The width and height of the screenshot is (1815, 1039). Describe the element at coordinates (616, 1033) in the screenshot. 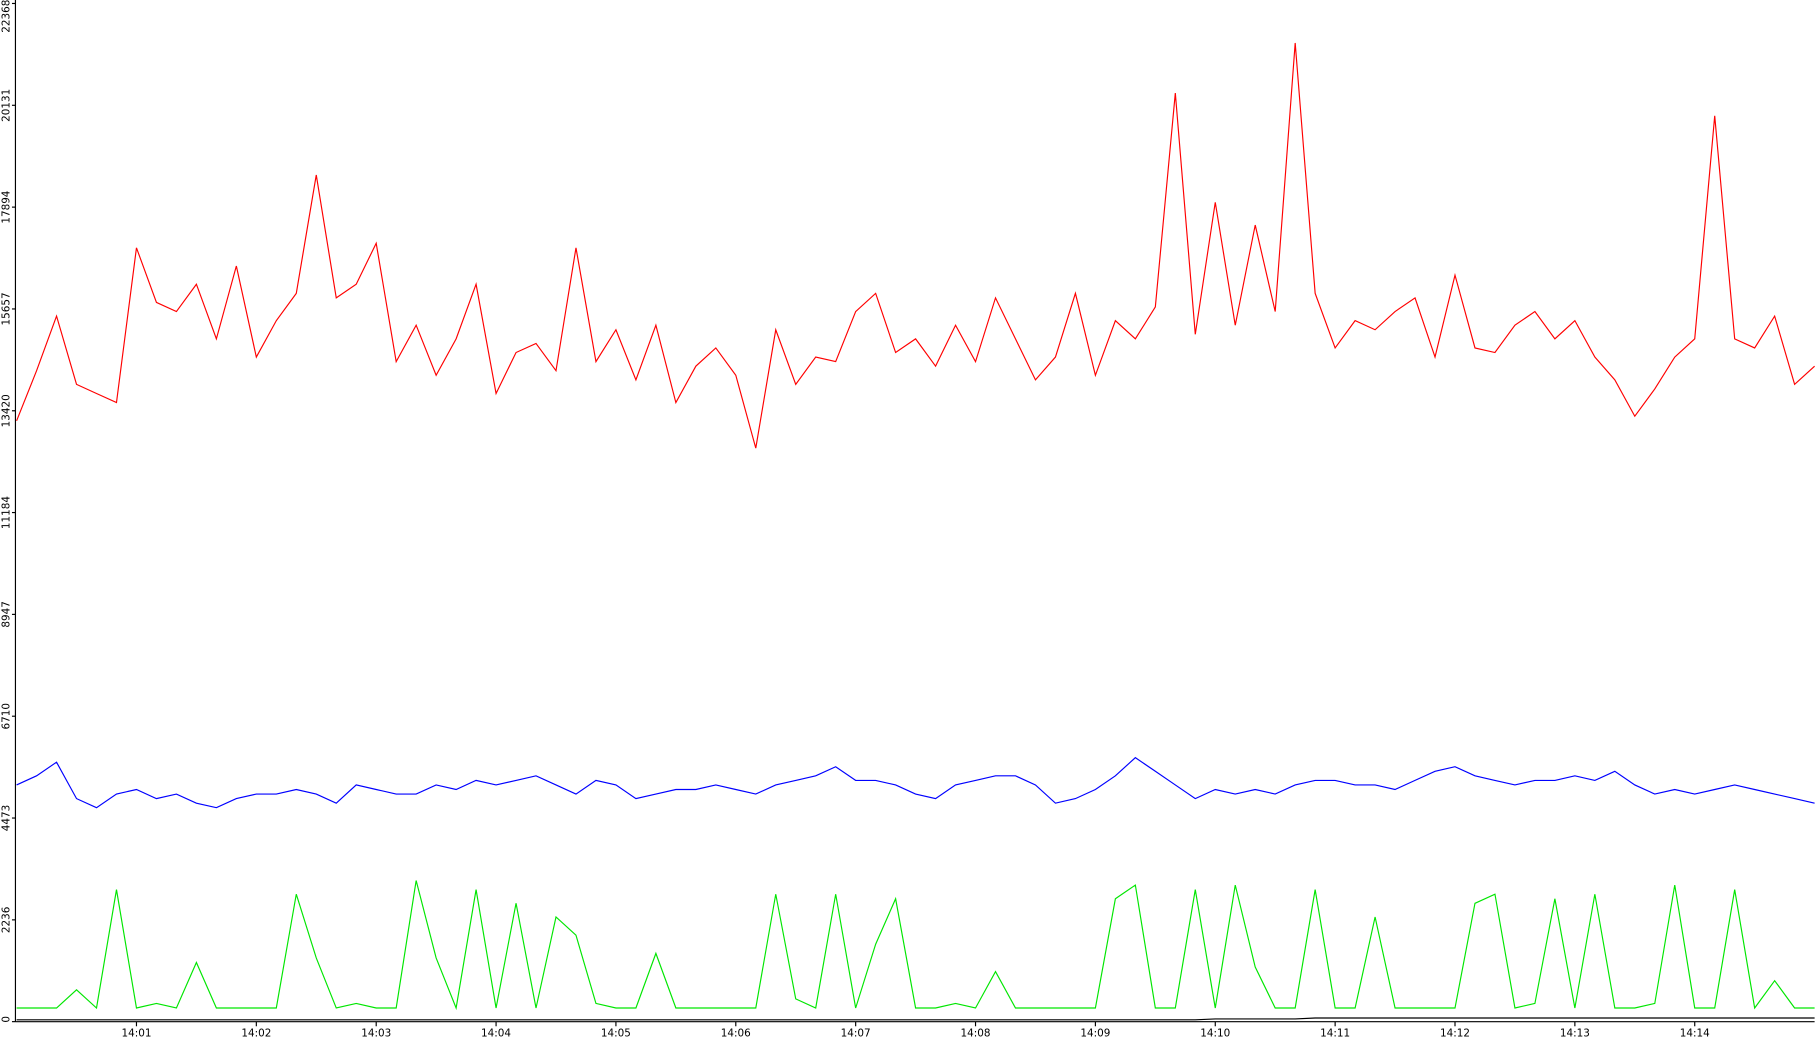

I see `x-tick-label: 14:05` at that location.